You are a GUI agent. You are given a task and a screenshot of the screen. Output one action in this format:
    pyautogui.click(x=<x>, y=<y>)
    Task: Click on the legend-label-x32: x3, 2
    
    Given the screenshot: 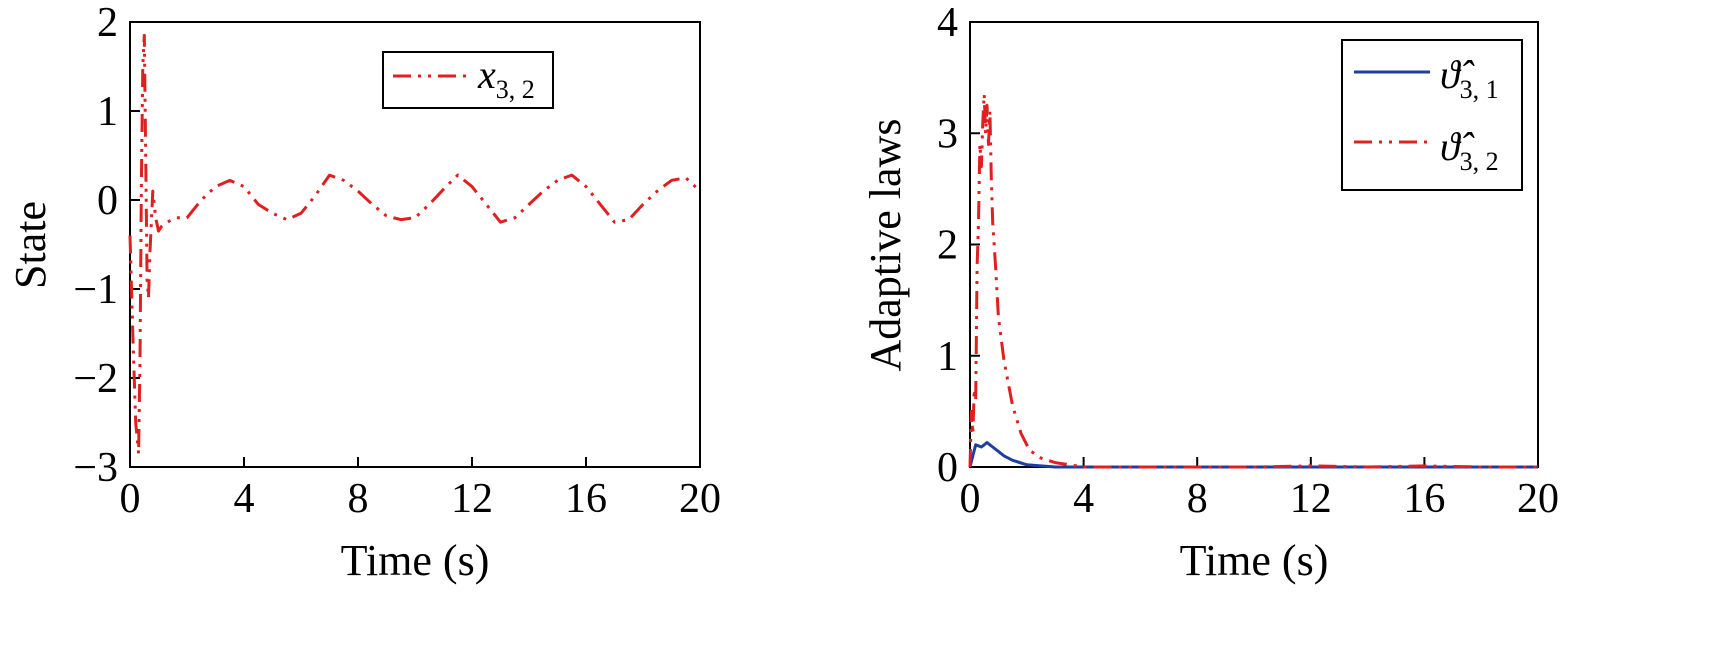 What is the action you would take?
    pyautogui.click(x=506, y=78)
    